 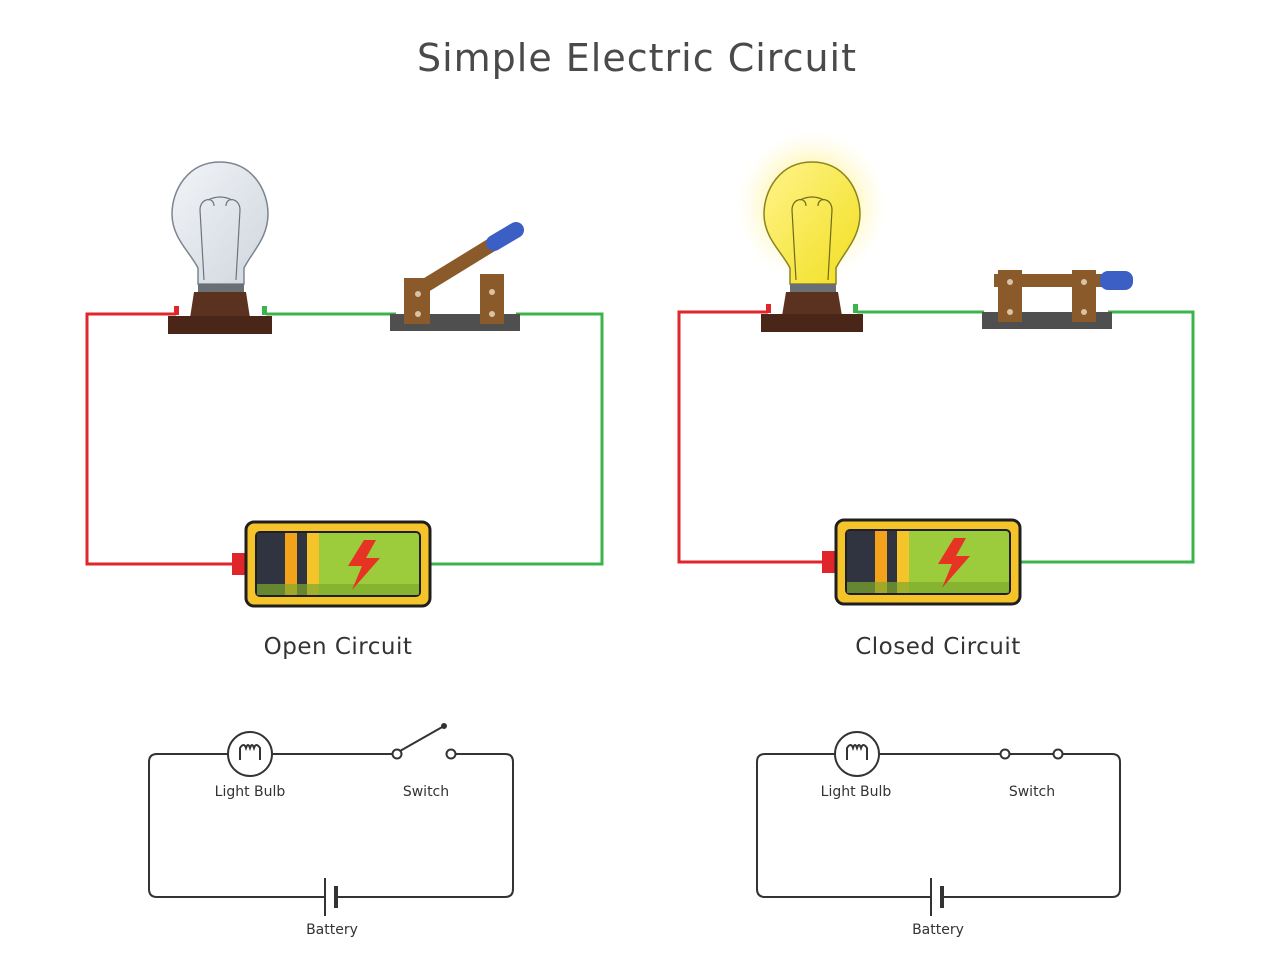 What do you see at coordinates (938, 647) in the screenshot?
I see `closed-circuit-caption: Closed Circuit` at bounding box center [938, 647].